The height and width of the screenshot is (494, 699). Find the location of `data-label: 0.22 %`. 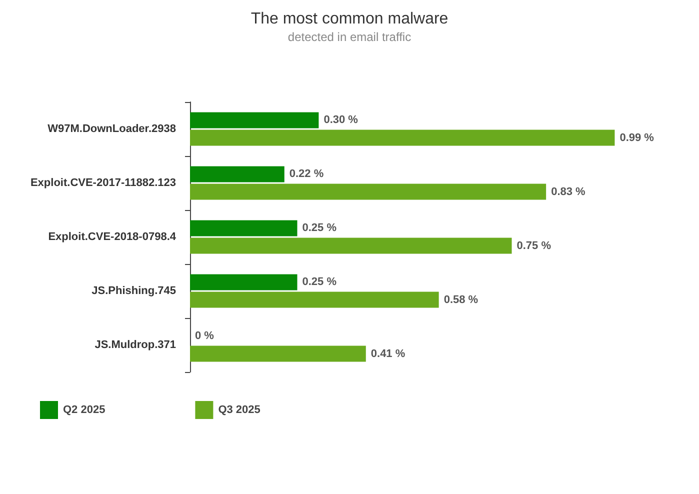

data-label: 0.22 % is located at coordinates (306, 174).